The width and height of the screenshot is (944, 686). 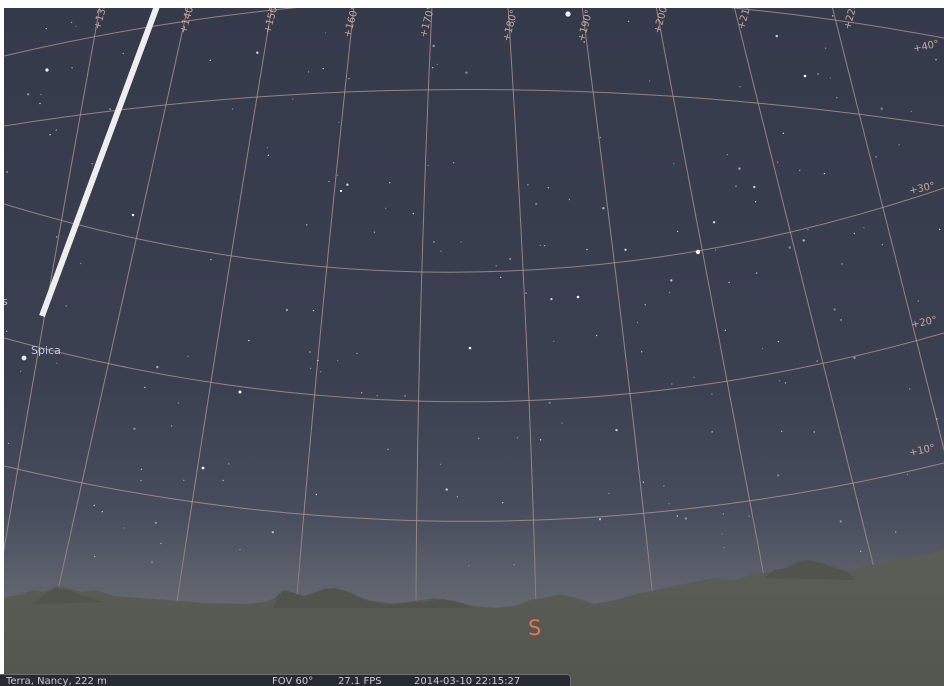 I want to click on ra-label: +190°, so click(x=585, y=26).